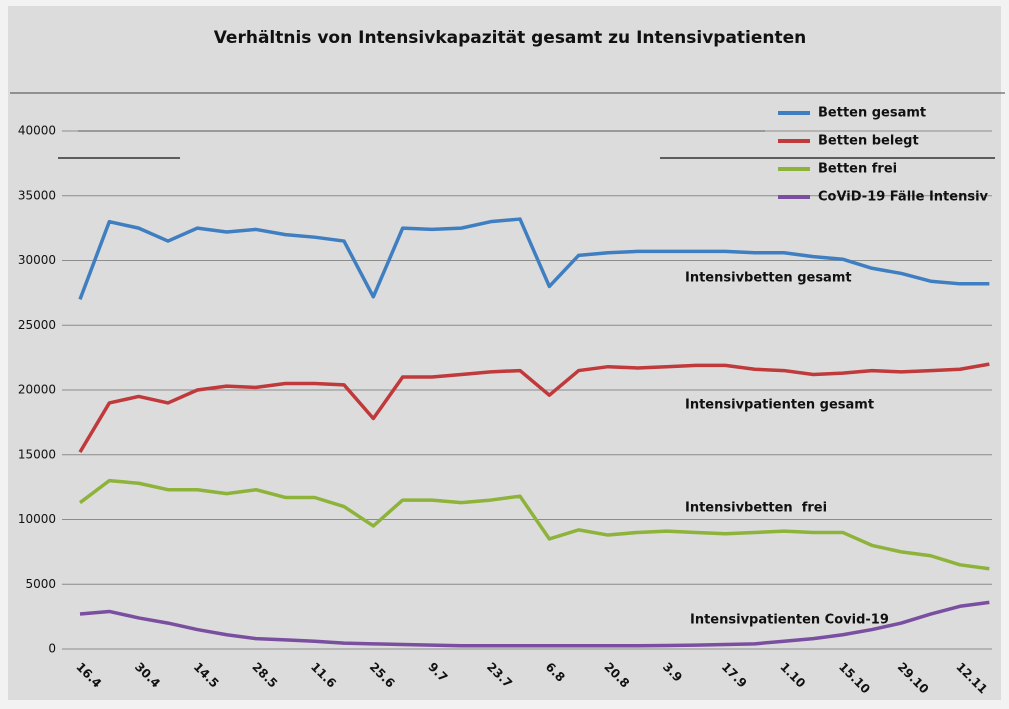 The image size is (1009, 709). I want to click on legend-label: CoViD-19 Fälle Intensiv, so click(903, 197).